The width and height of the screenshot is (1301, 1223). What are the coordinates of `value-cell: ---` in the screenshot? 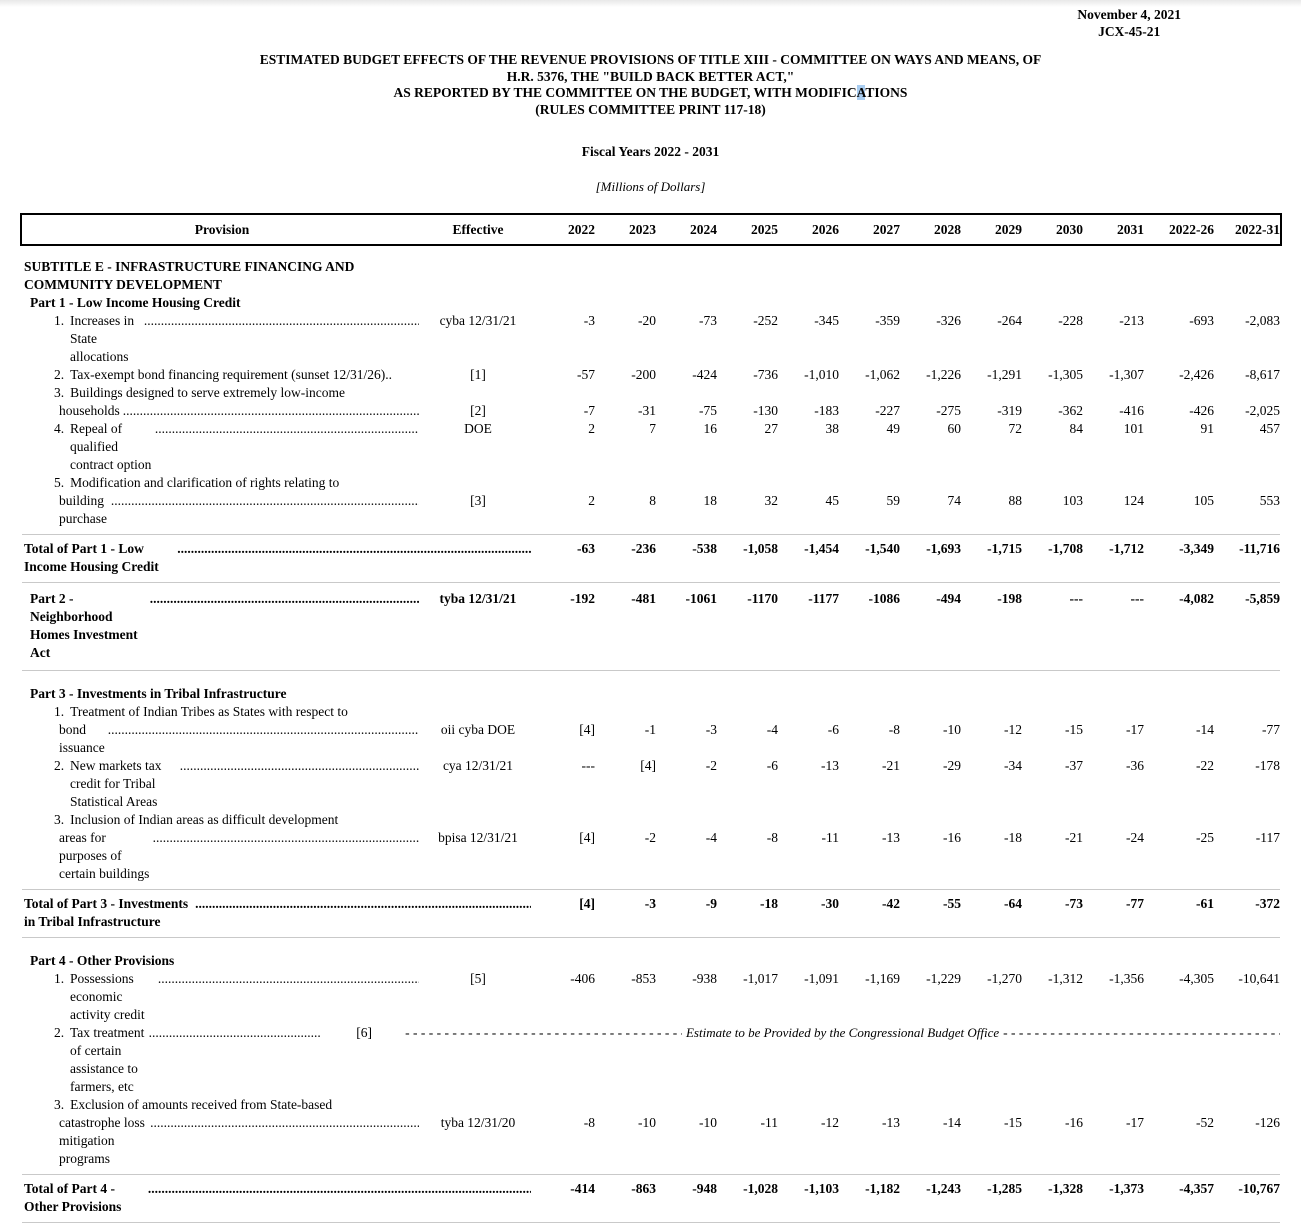 It's located at (588, 765).